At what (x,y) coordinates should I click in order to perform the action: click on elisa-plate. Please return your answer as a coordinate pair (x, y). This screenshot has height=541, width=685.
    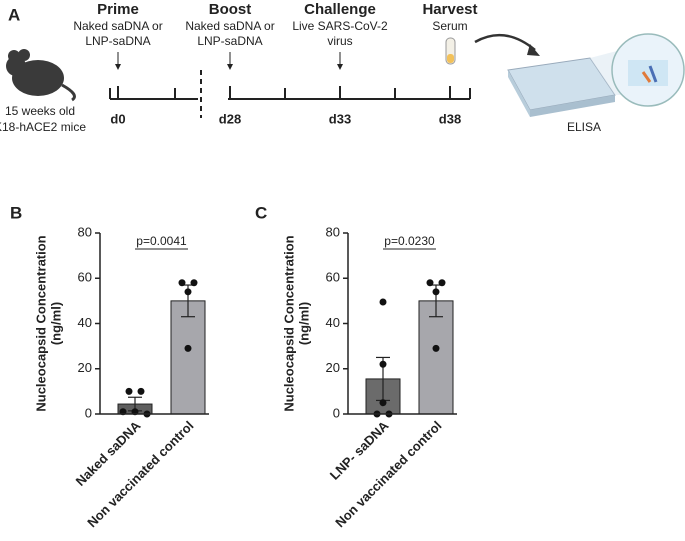
    Looking at the image, I should click on (596, 75).